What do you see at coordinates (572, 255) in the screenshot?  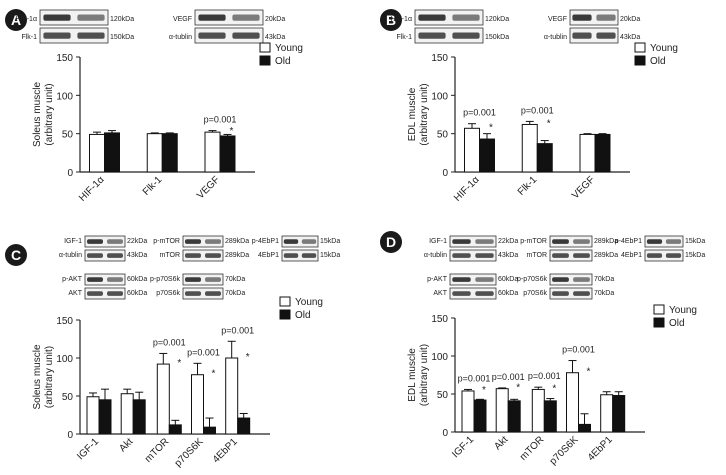 I see `blot-mtor: mTOR 289kDa` at bounding box center [572, 255].